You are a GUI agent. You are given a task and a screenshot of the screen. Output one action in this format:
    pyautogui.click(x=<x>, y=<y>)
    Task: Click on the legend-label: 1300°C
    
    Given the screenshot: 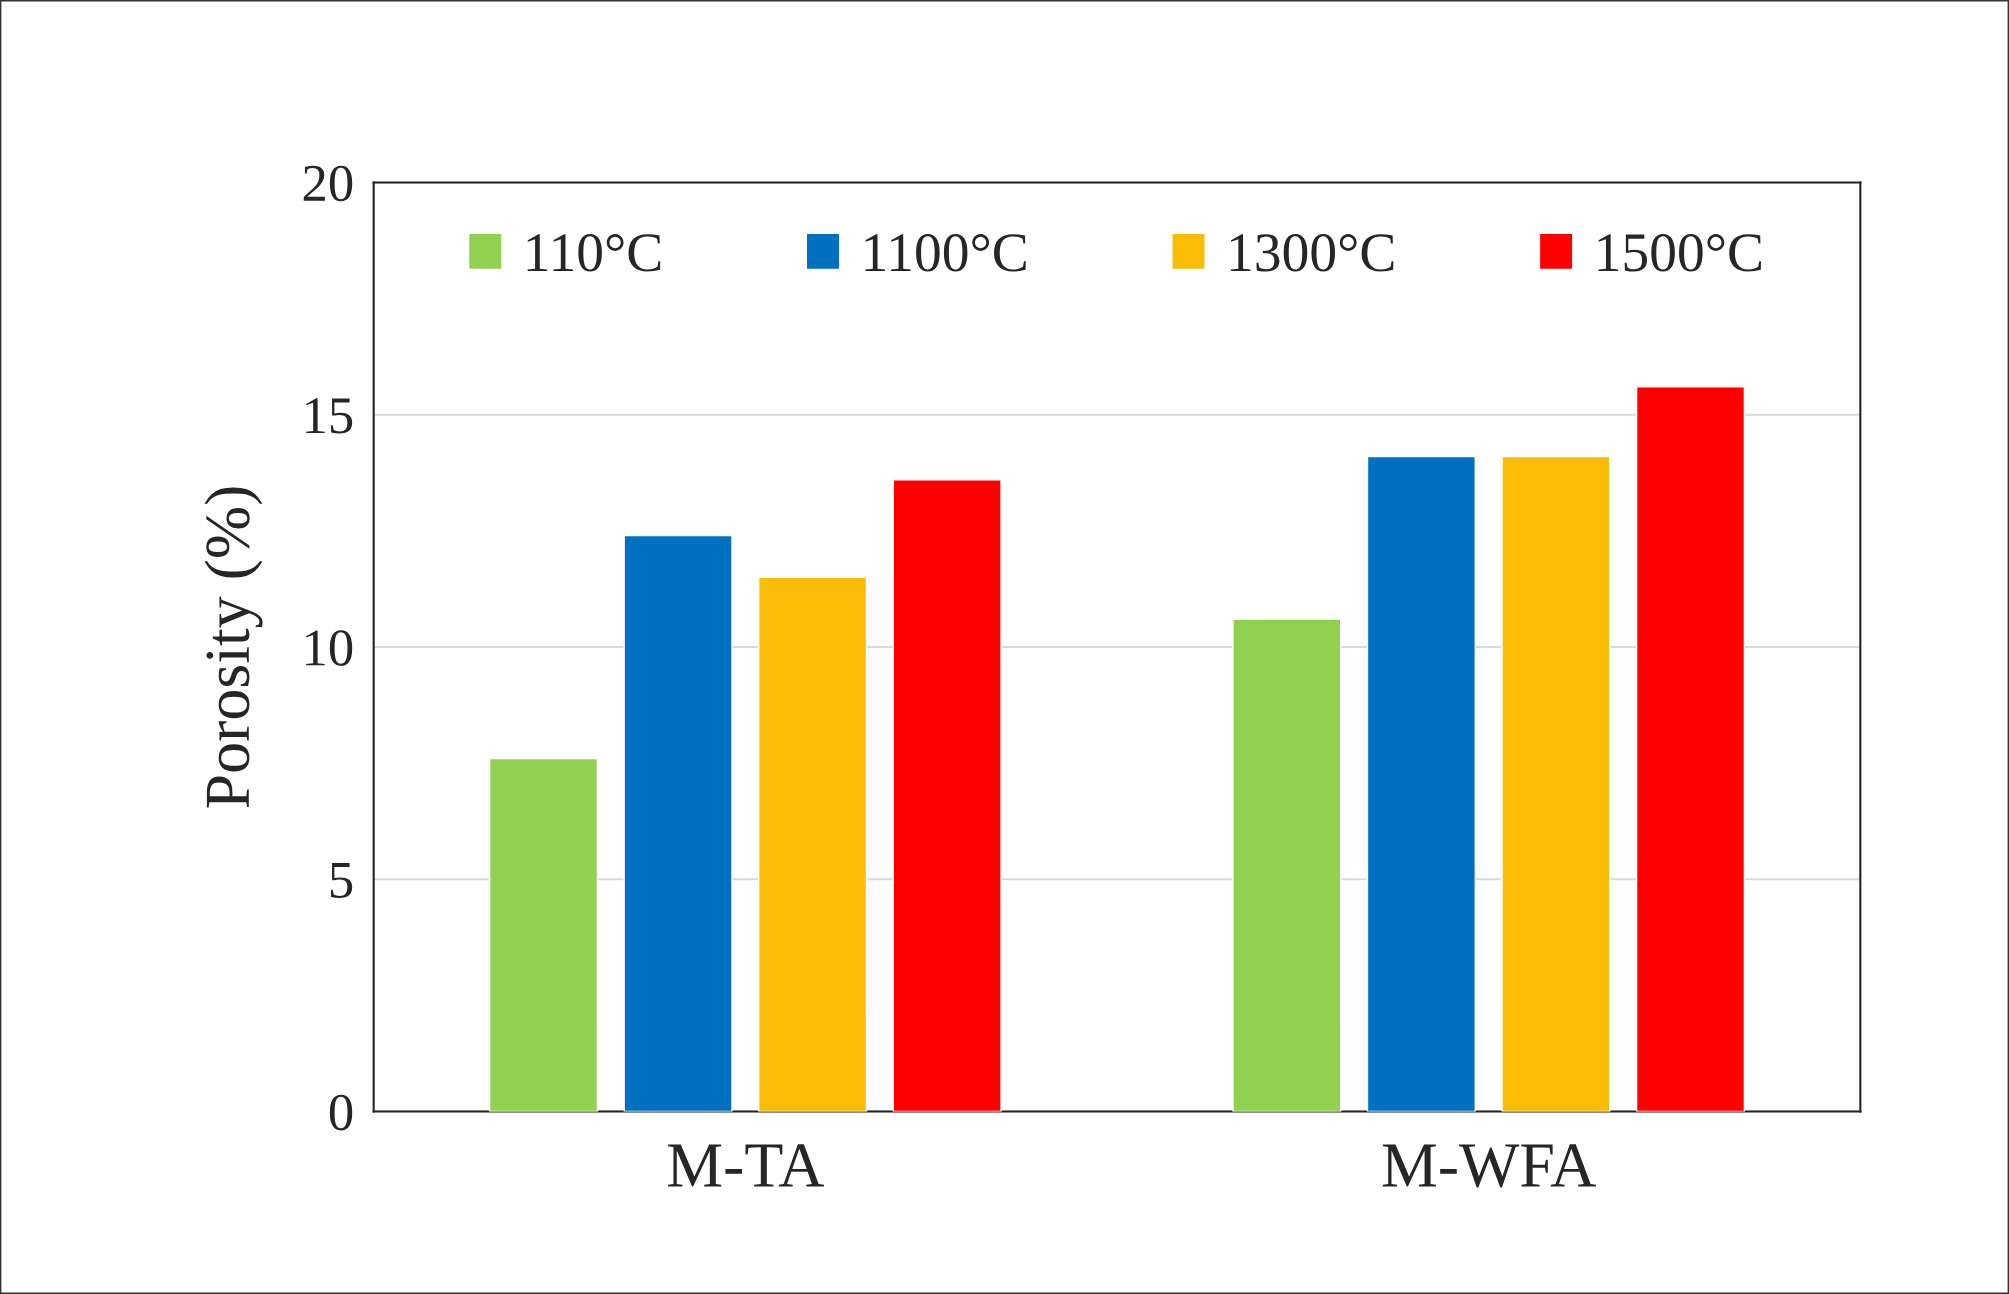 What is the action you would take?
    pyautogui.click(x=1312, y=253)
    